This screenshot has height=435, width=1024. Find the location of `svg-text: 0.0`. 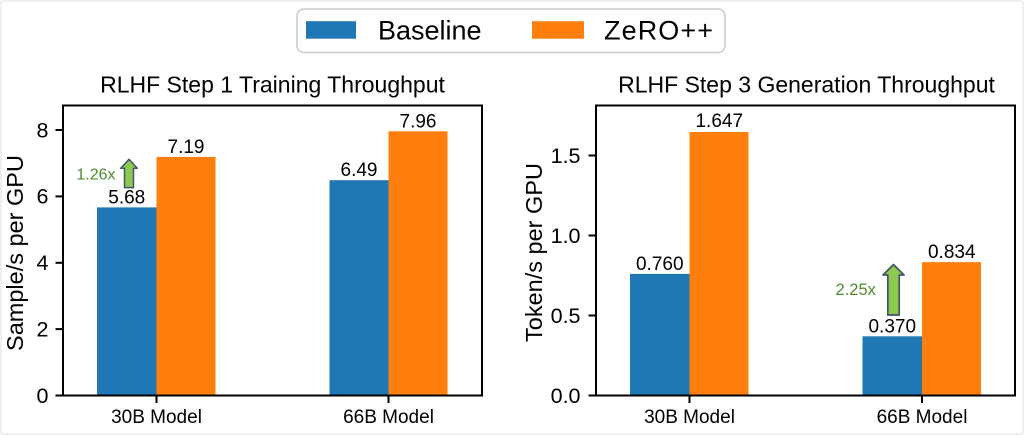

svg-text: 0.0 is located at coordinates (566, 396).